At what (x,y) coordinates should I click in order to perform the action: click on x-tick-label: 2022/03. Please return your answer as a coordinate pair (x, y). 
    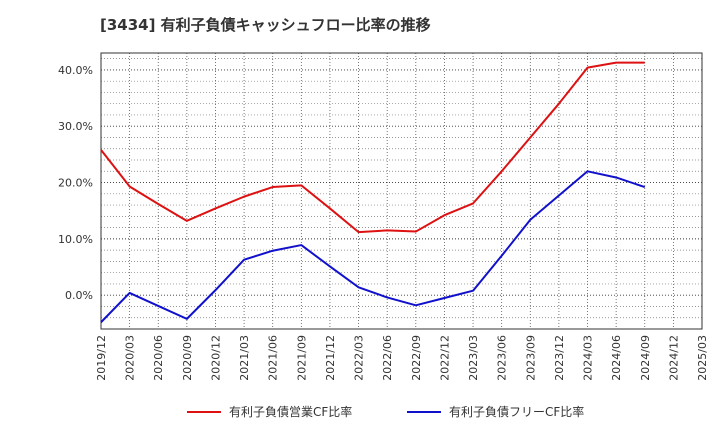
    Looking at the image, I should click on (359, 358).